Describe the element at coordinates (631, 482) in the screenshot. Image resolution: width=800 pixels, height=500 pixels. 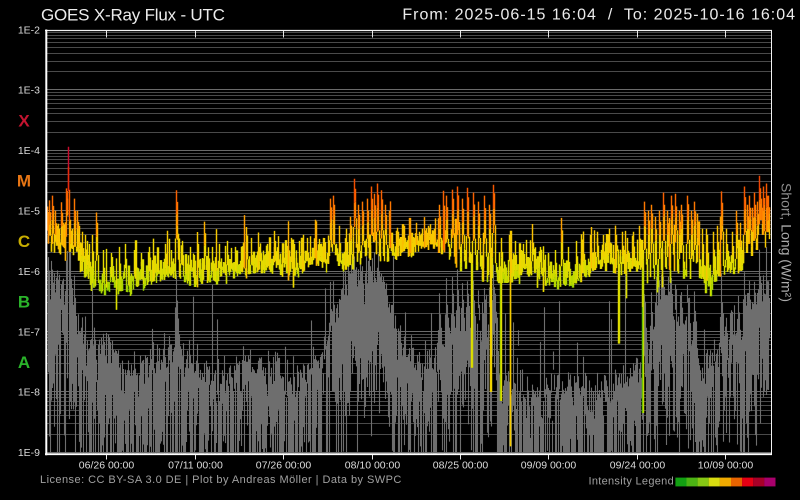
I see `svg-text: Intensity Legend` at that location.